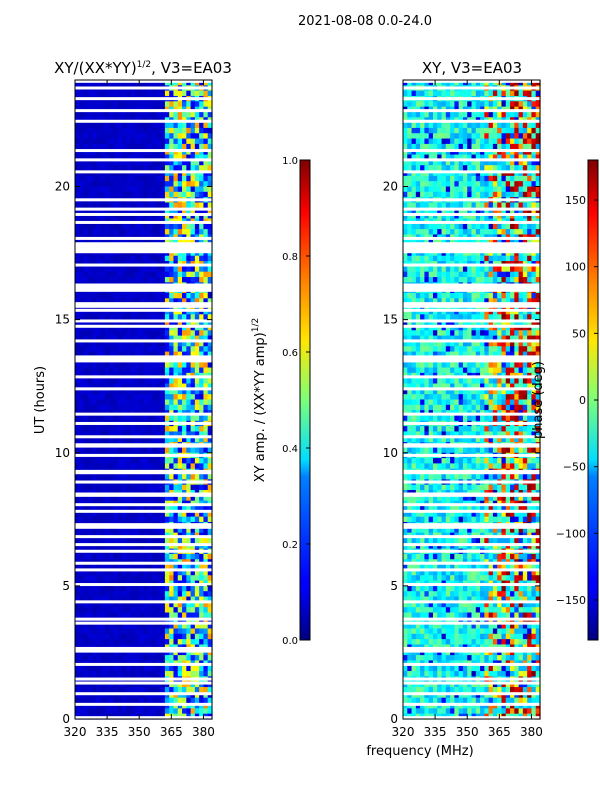 This screenshot has width=600, height=800. Describe the element at coordinates (139, 732) in the screenshot. I see `x-tick-label: 350` at that location.